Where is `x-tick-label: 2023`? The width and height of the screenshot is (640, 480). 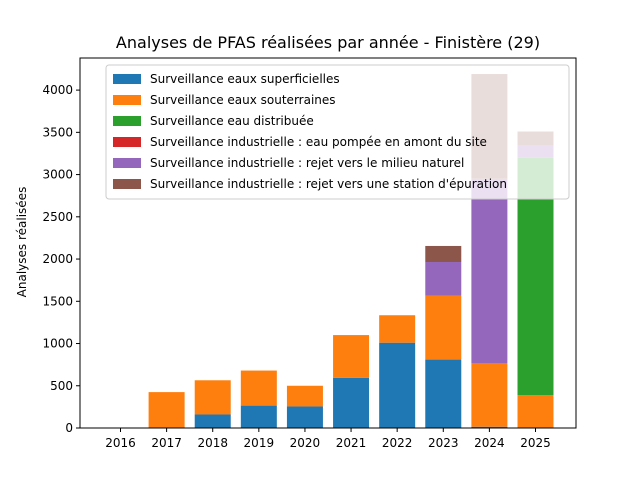
x-tick-label: 2023 is located at coordinates (443, 443).